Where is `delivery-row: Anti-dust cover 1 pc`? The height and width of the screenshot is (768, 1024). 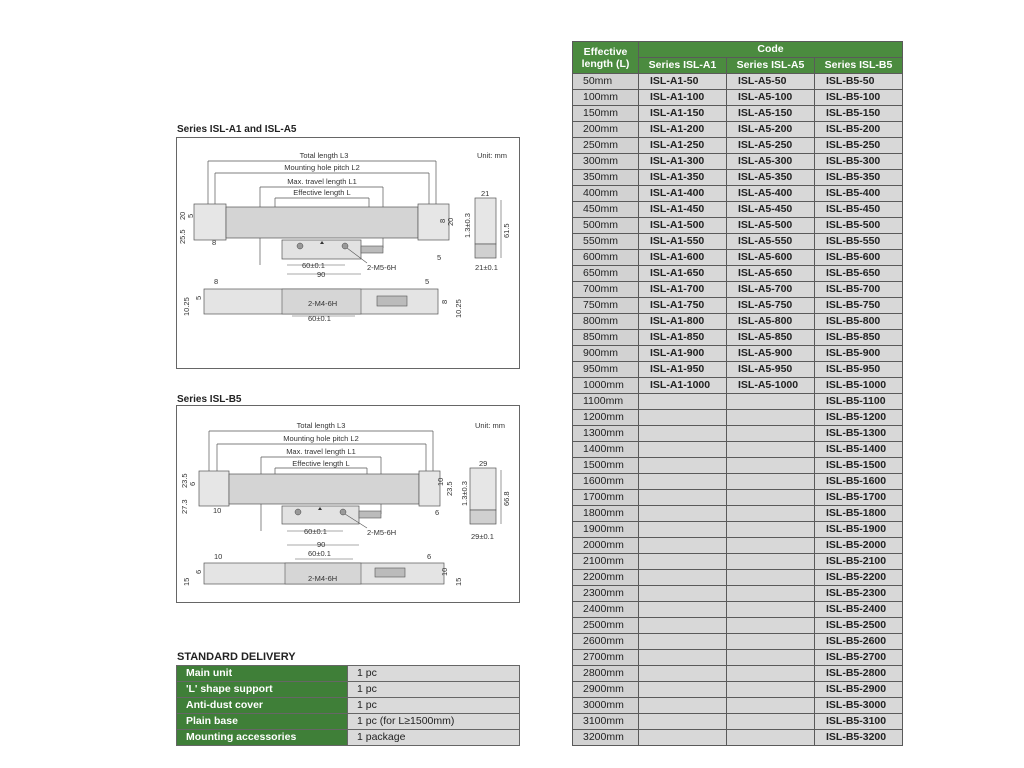 delivery-row: Anti-dust cover 1 pc is located at coordinates (348, 705).